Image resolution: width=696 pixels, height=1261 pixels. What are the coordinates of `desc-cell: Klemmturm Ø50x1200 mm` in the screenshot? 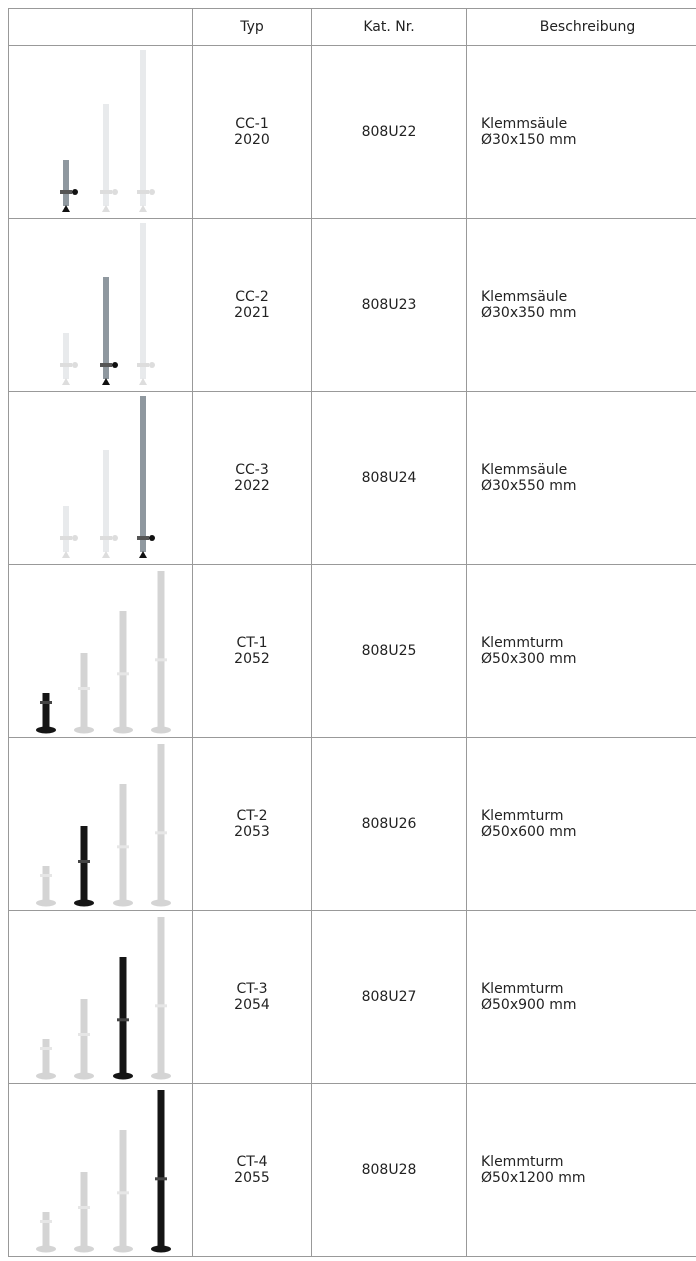 It's located at (581, 1170).